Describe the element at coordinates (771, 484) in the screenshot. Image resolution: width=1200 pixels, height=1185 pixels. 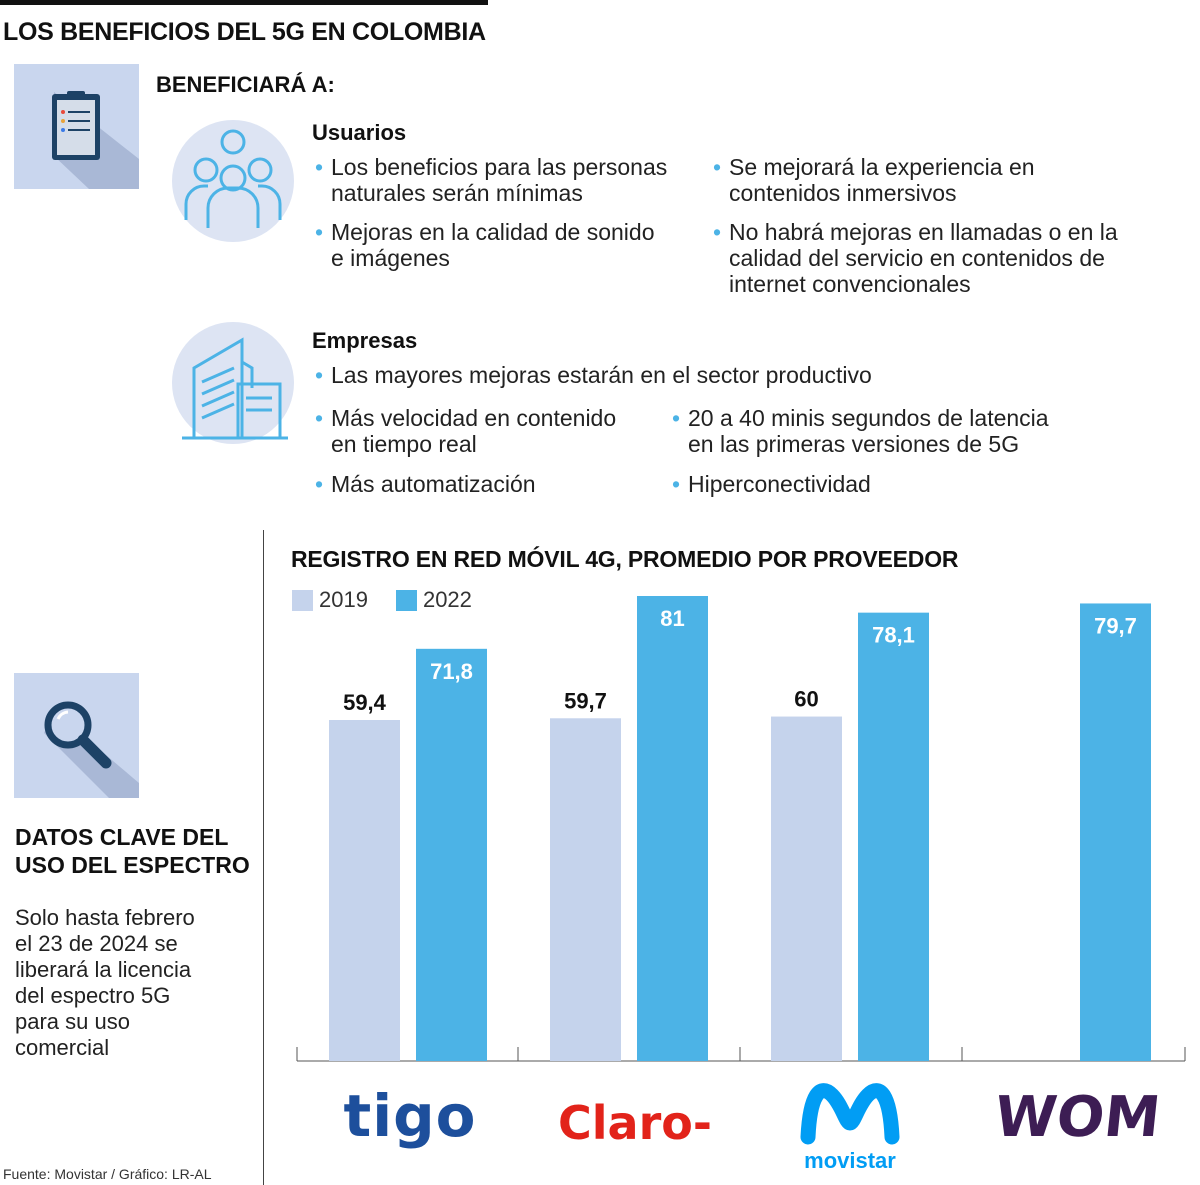
I see `list-item: • Hiperconectividad` at that location.